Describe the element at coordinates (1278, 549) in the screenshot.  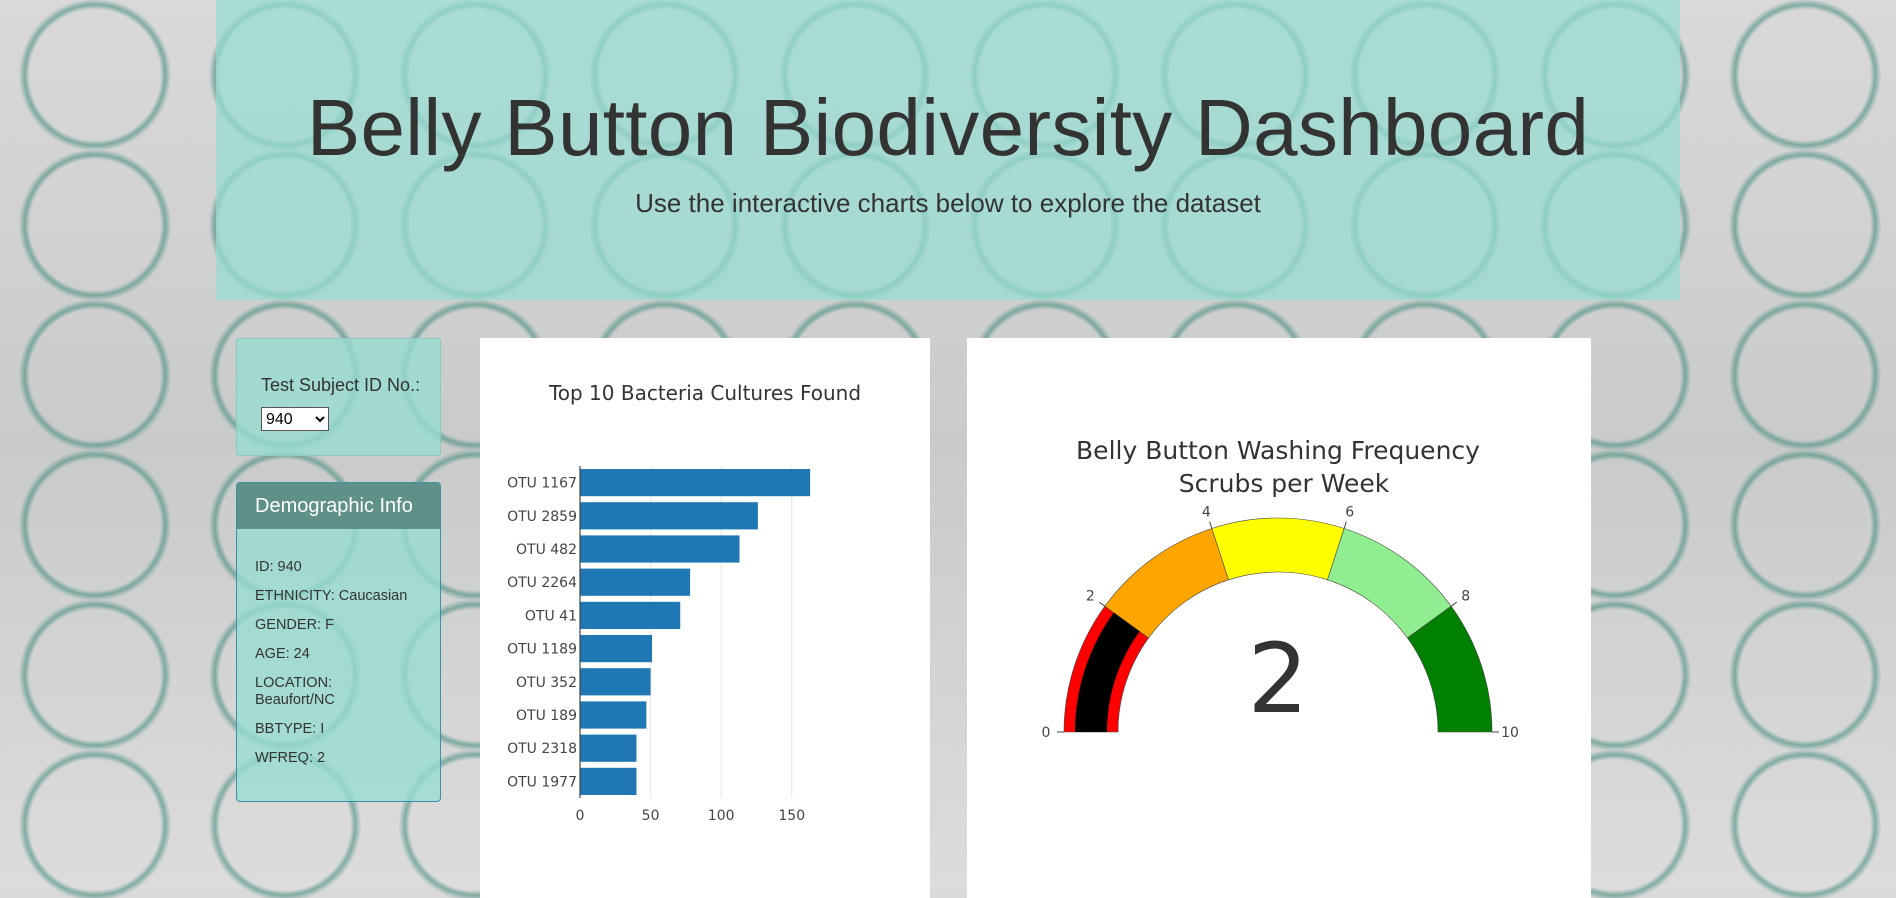
I see `gauge-step-arc` at that location.